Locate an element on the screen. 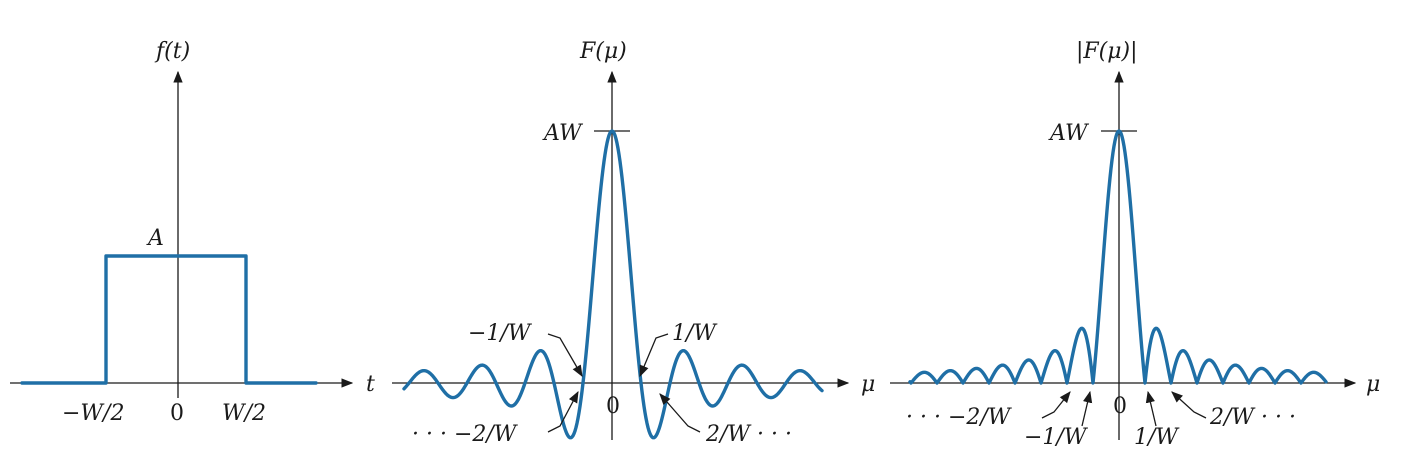  annotation-pos-1-over-w-mag: 1/W is located at coordinates (1157, 437).